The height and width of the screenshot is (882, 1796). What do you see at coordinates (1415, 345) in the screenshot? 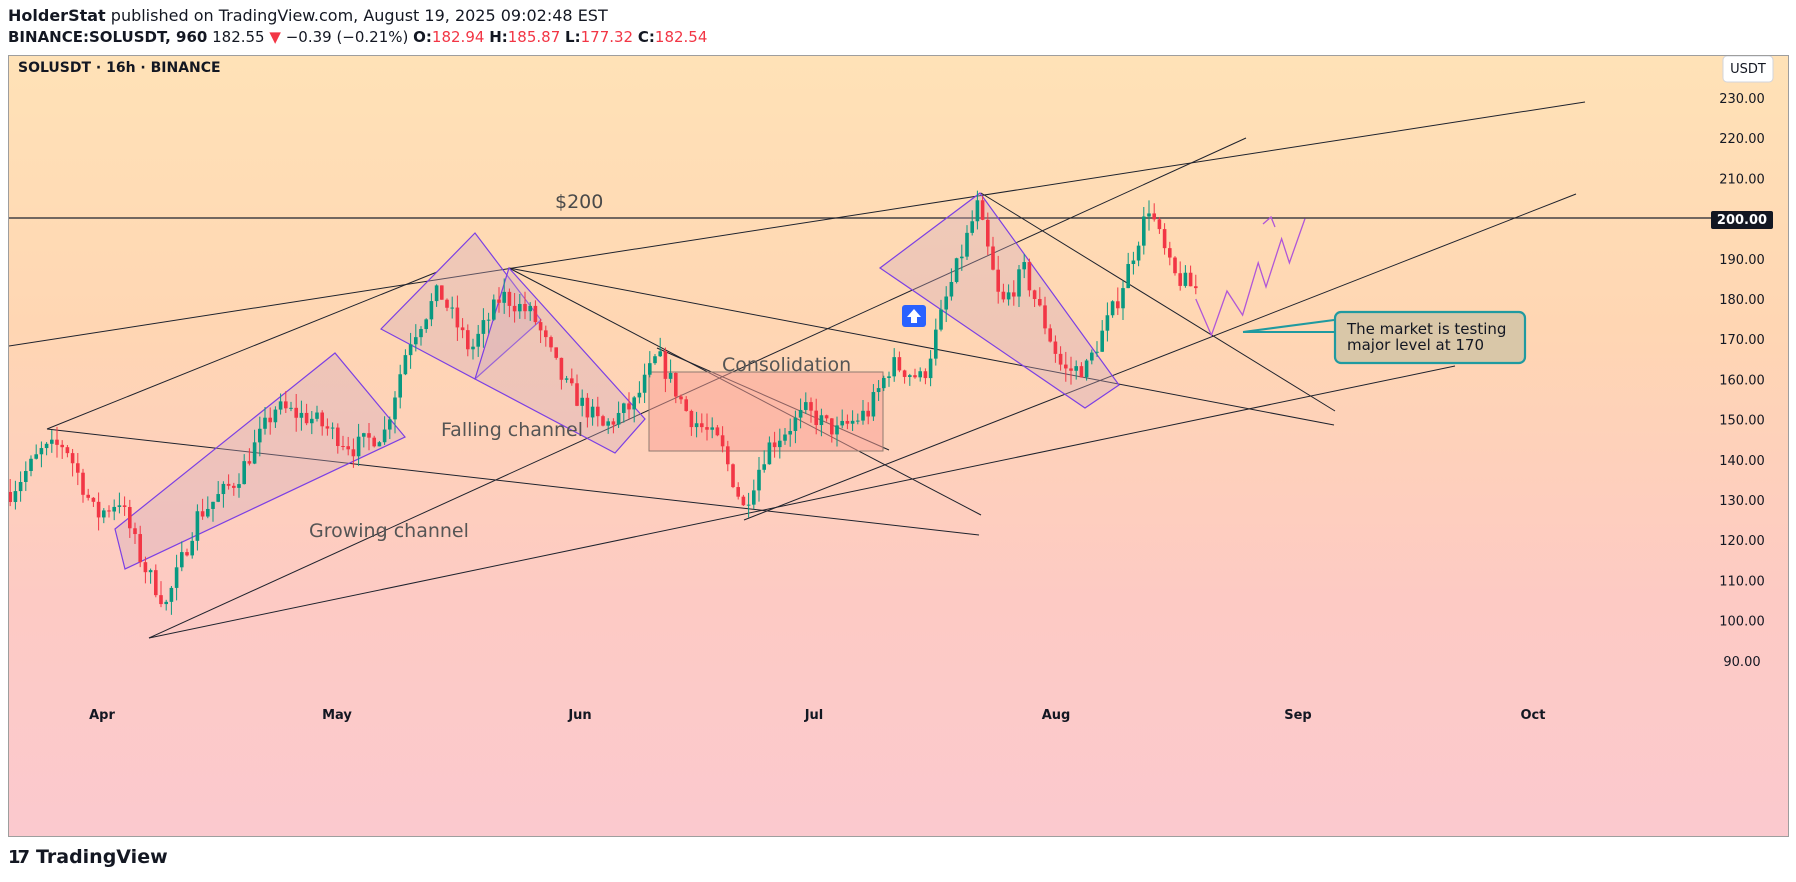
I see `callout-line-2: major level at 170` at bounding box center [1415, 345].